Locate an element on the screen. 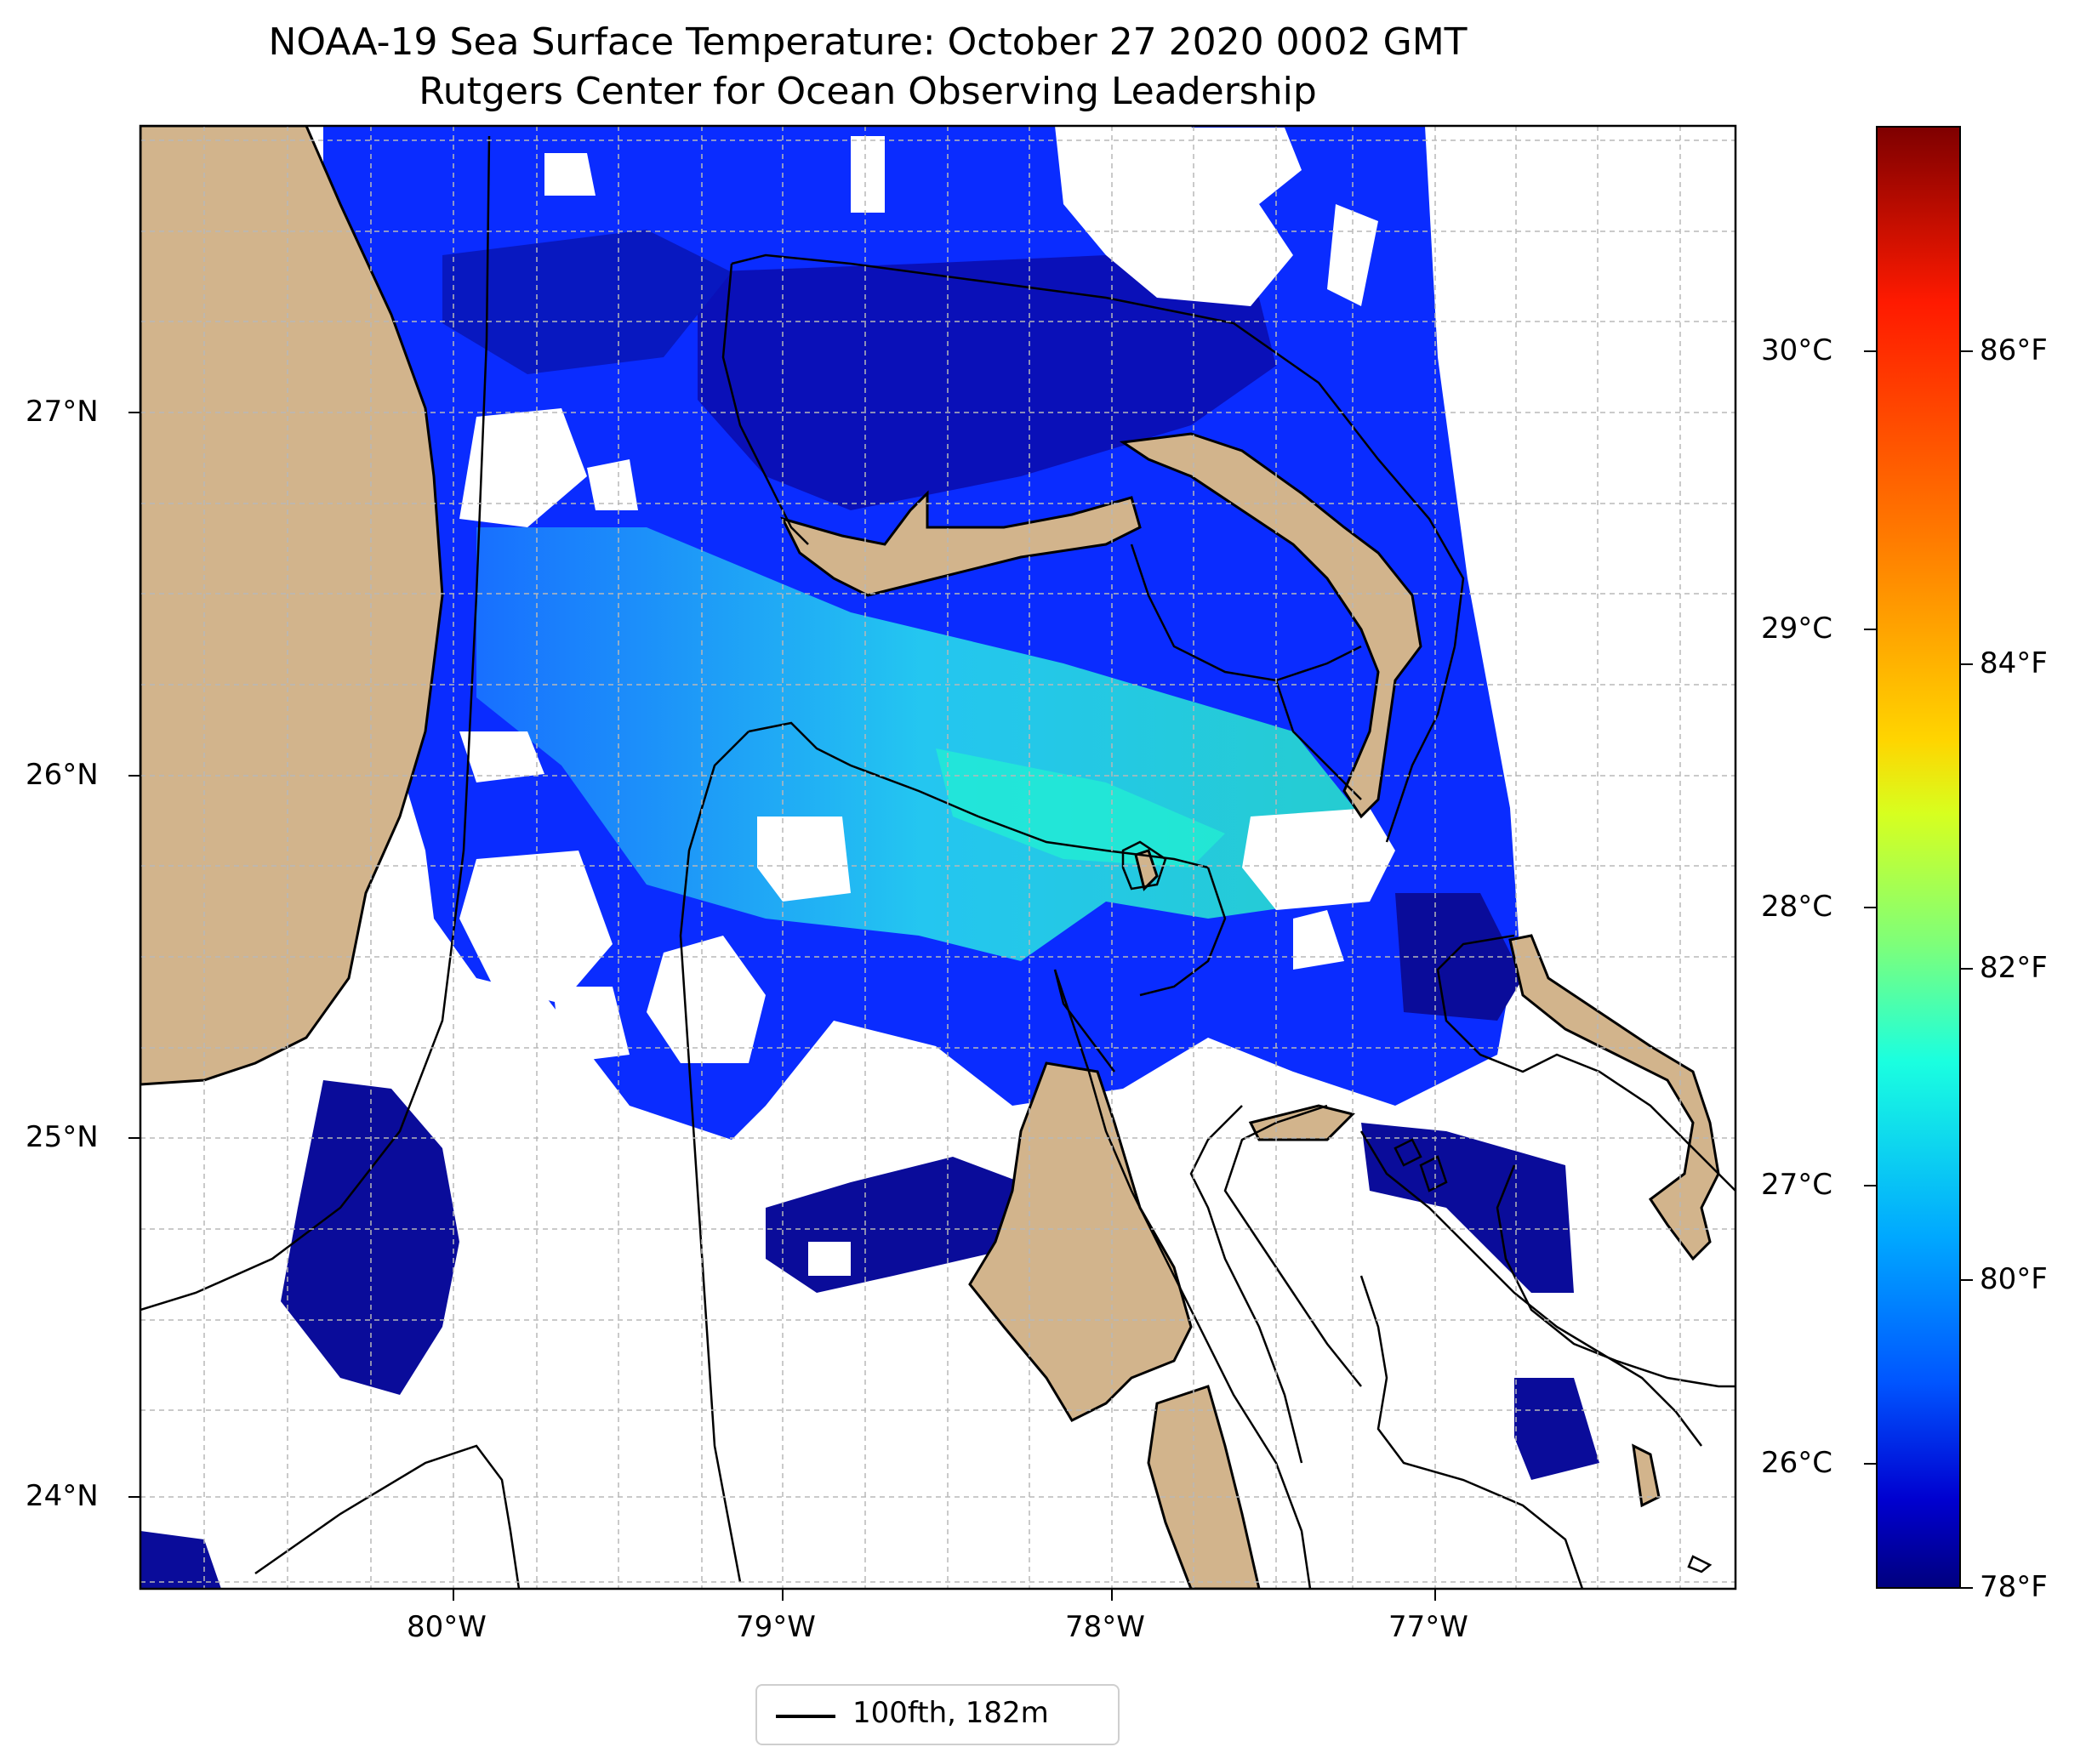  colorbar-label-30c: 30°C is located at coordinates (1797, 350).